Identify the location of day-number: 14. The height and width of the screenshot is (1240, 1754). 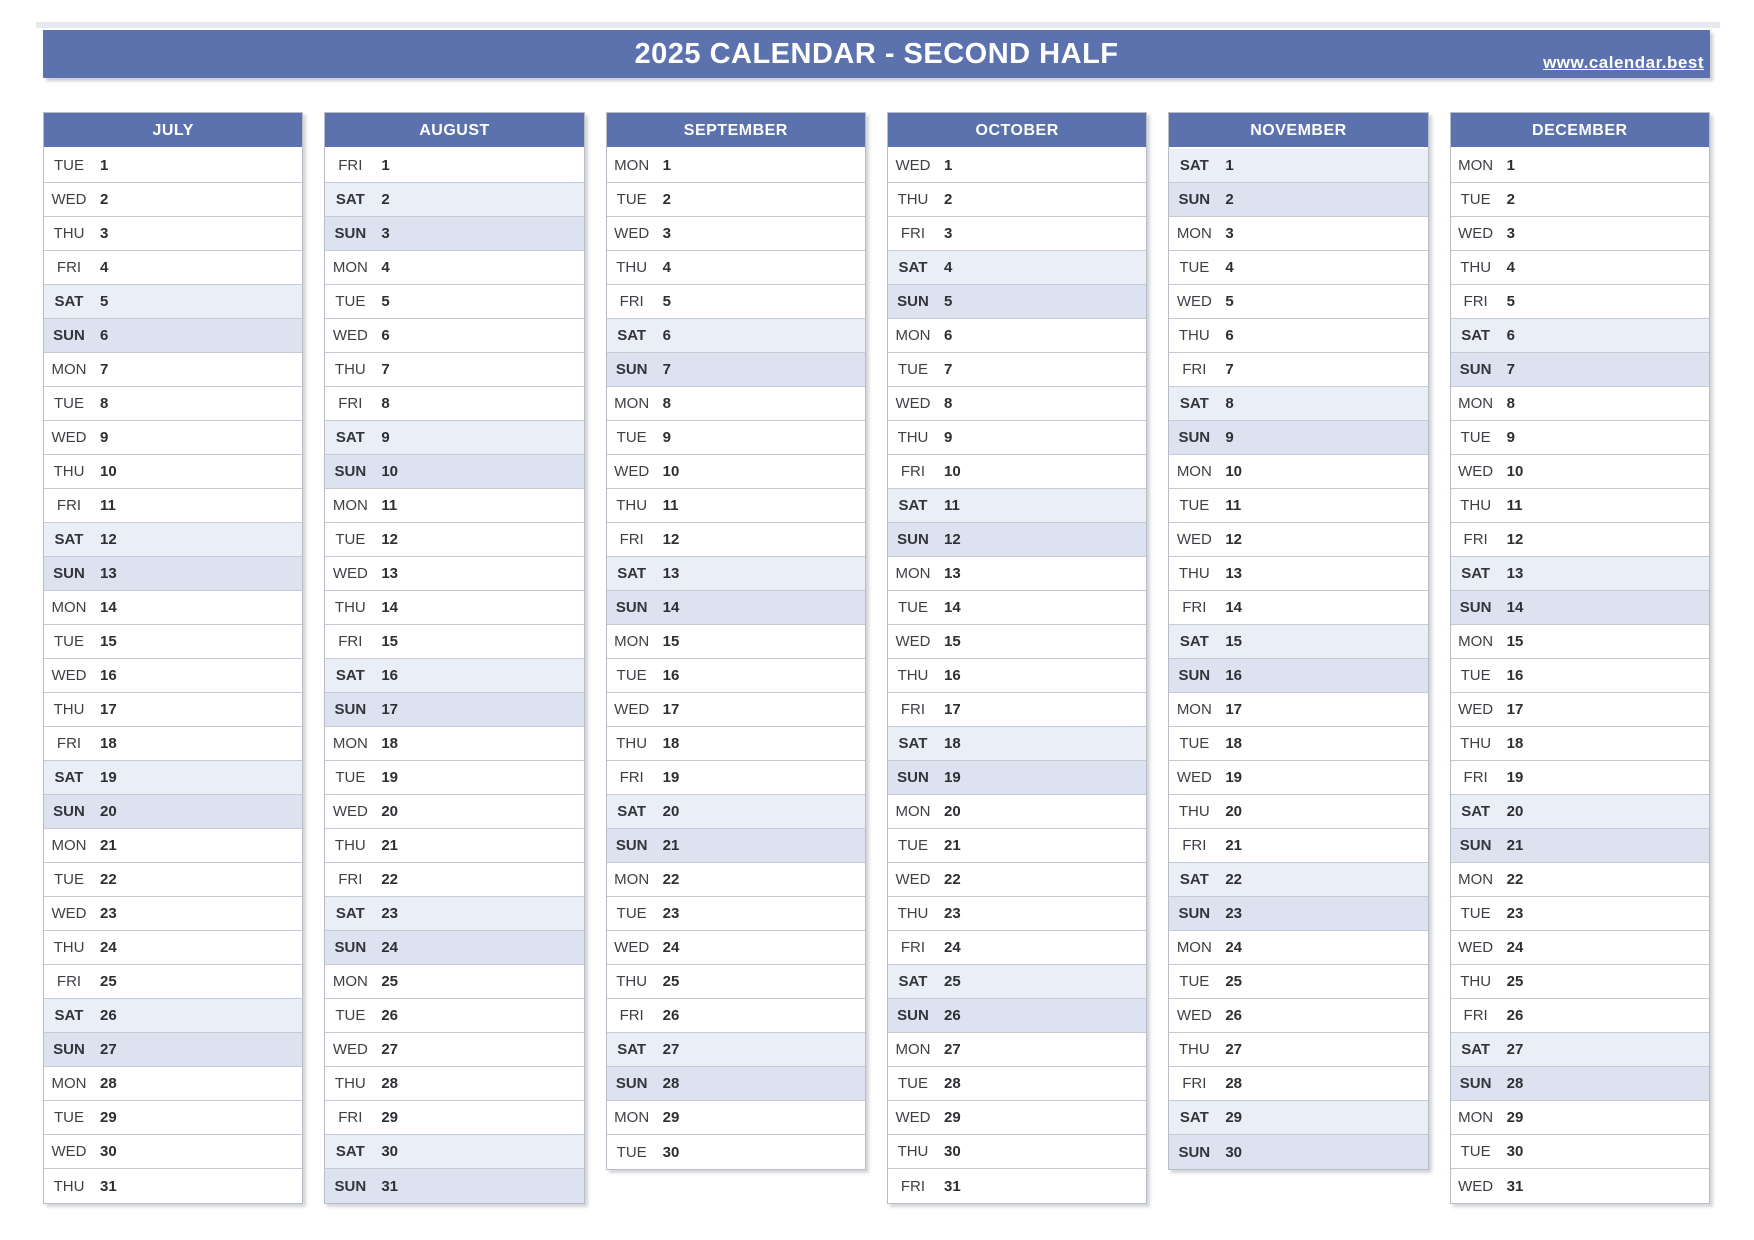
(952, 607).